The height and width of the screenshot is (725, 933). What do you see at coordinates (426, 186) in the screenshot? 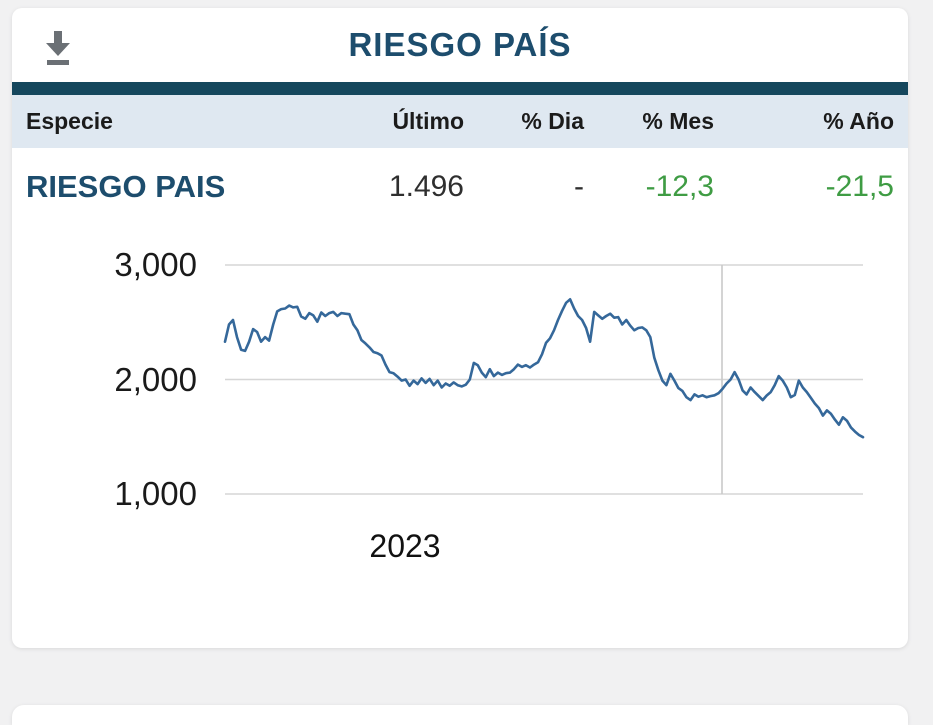
I see `row-ultimo: 1.496` at bounding box center [426, 186].